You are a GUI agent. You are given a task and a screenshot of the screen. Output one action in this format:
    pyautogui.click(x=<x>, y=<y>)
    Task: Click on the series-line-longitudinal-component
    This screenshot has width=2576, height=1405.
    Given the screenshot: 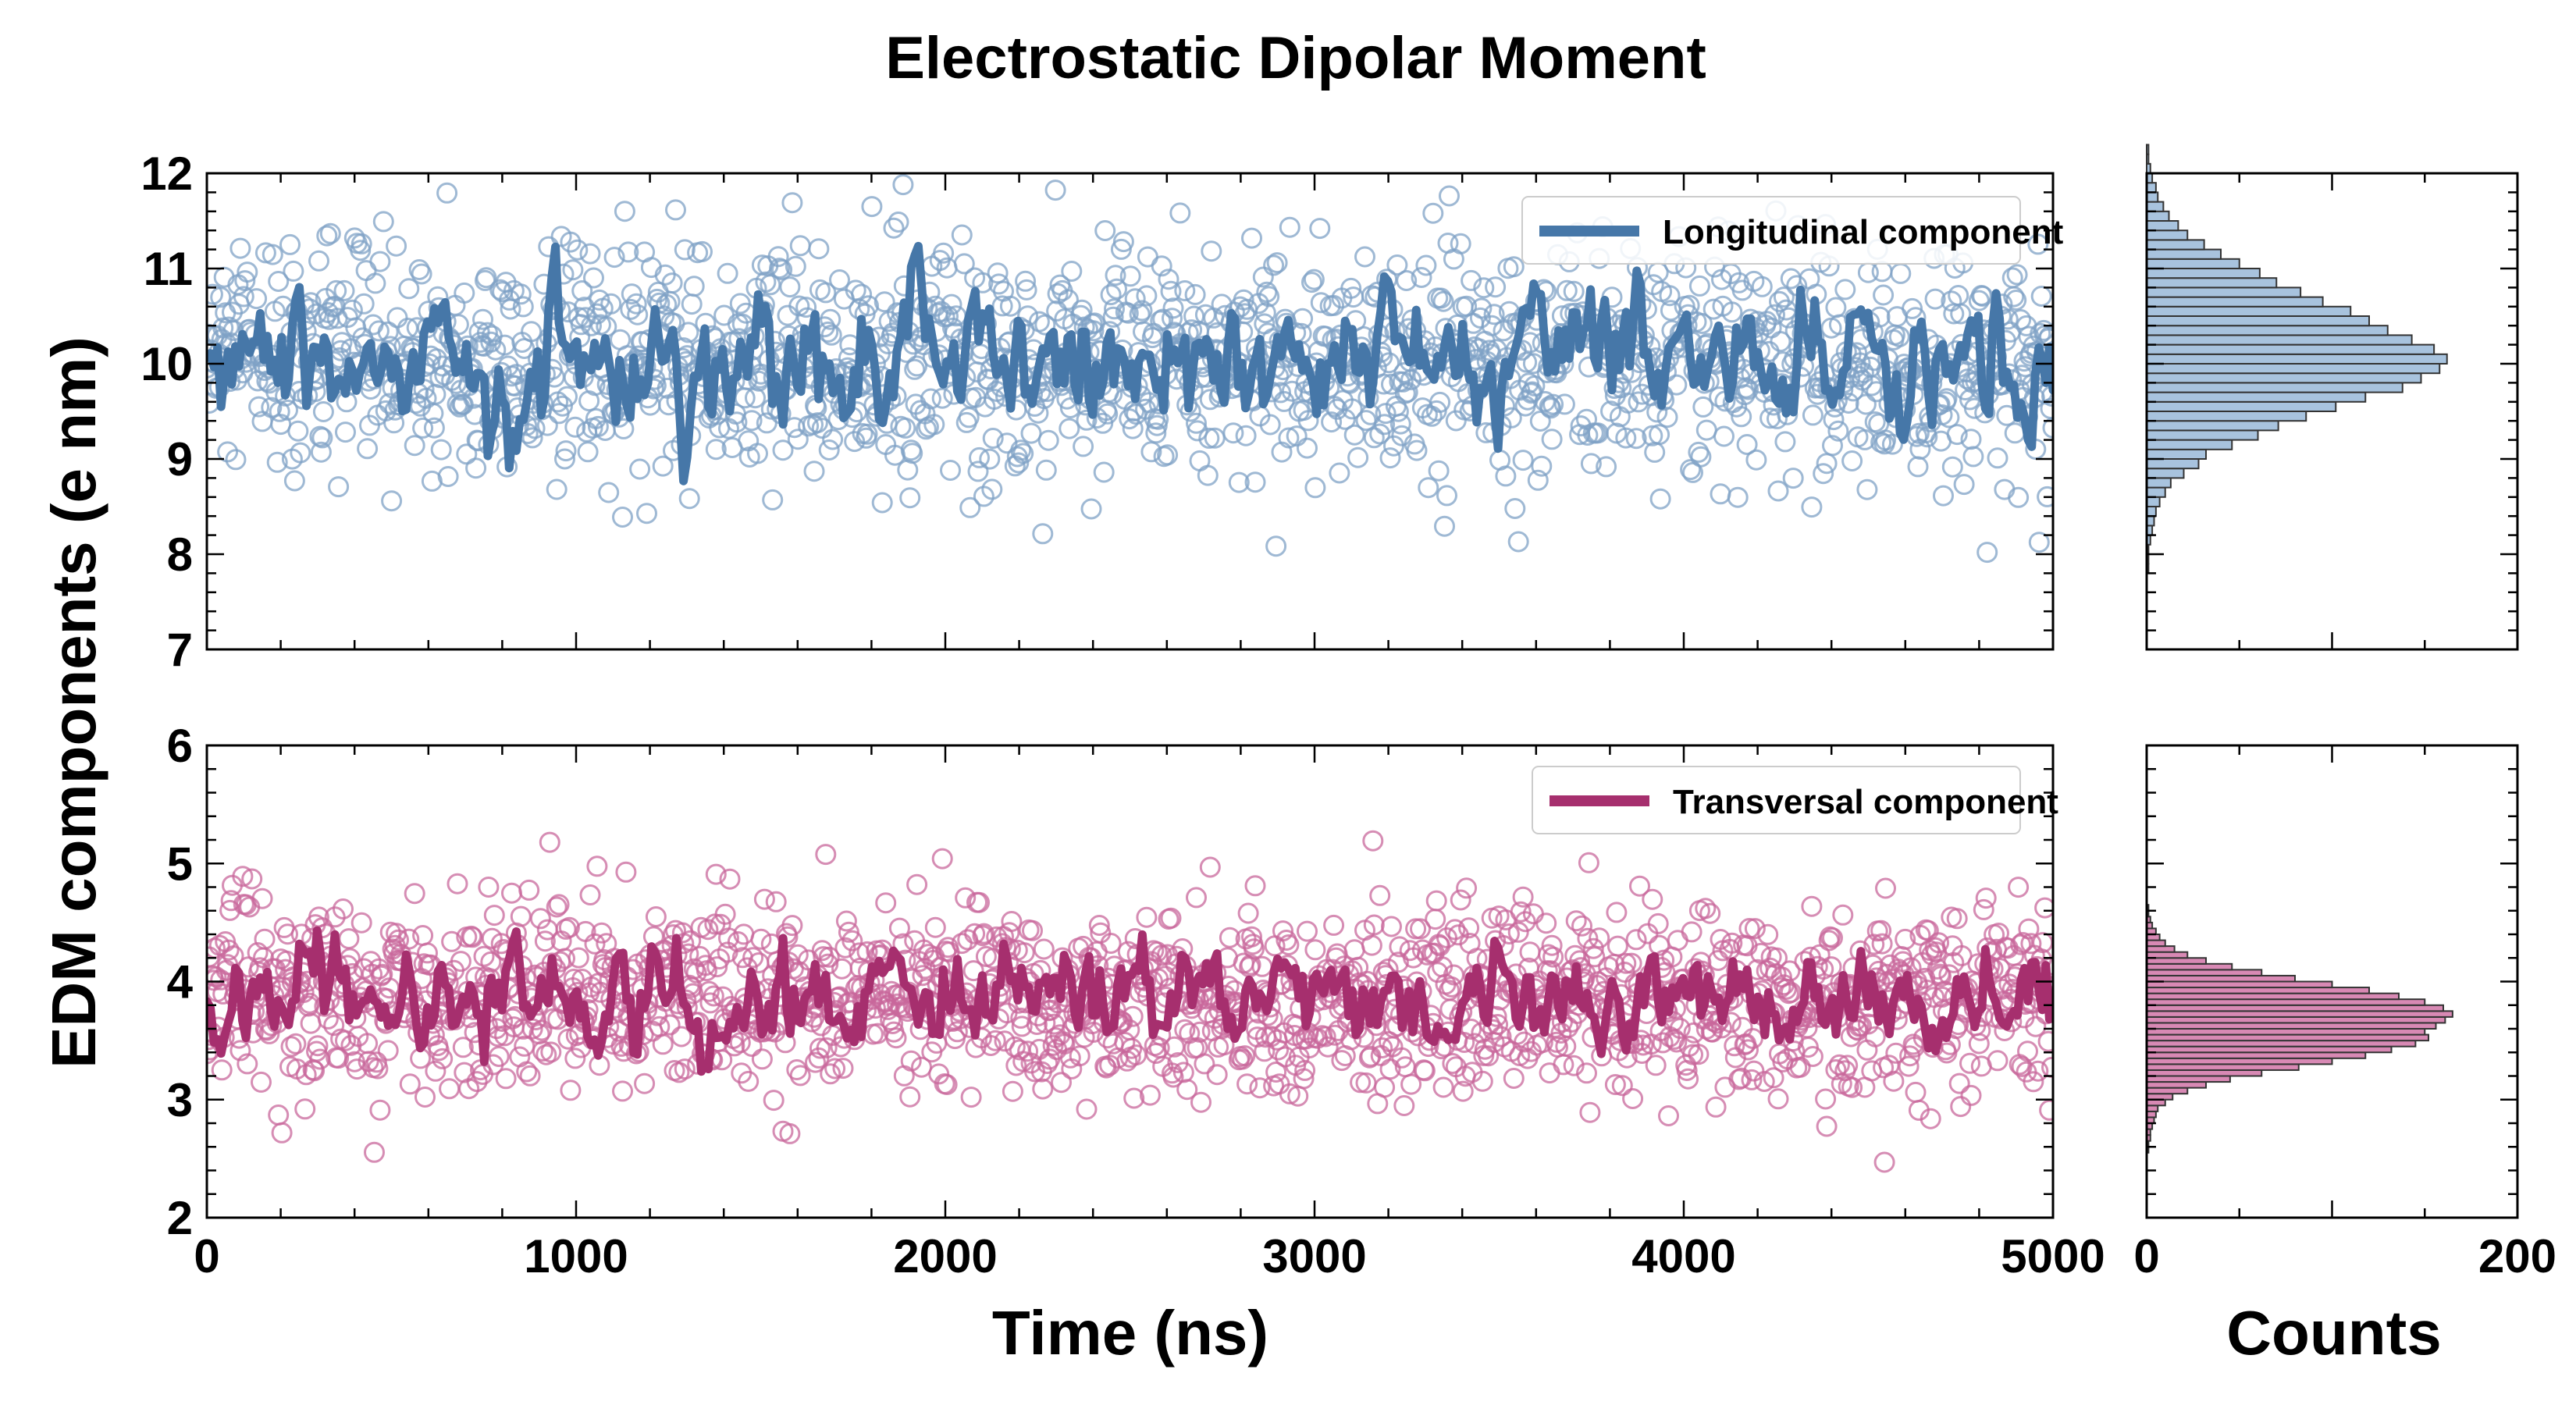 What is the action you would take?
    pyautogui.click(x=1130, y=363)
    